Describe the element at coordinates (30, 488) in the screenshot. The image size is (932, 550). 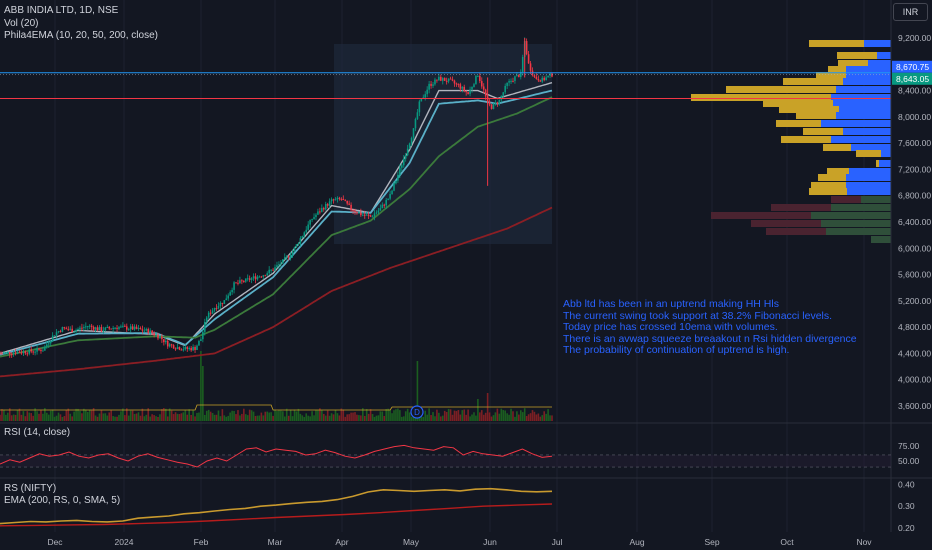
I see `rs-legend: RS (NIFTY)` at that location.